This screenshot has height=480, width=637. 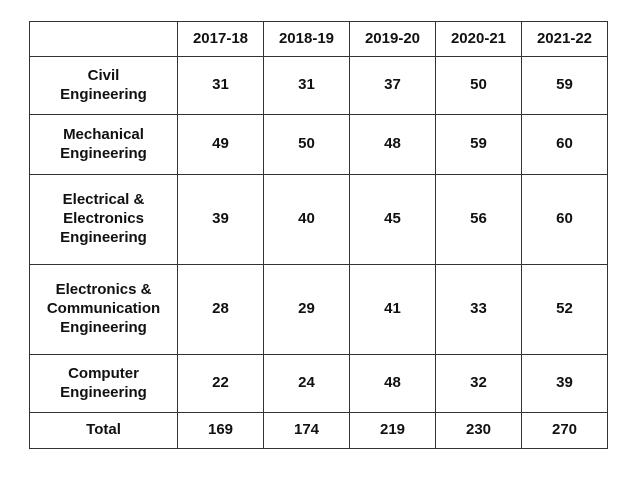 I want to click on total-cell: 169, so click(x=220, y=430).